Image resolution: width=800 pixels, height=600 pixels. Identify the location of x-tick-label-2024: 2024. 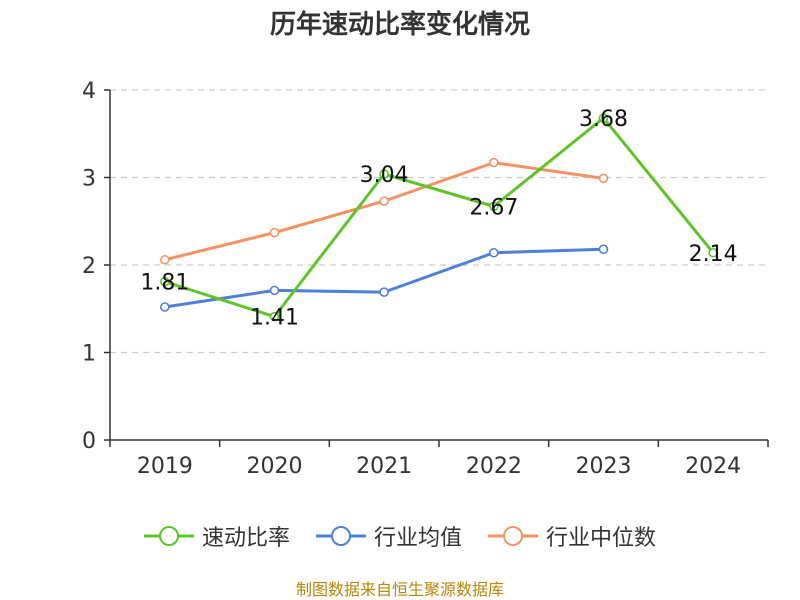
(713, 466).